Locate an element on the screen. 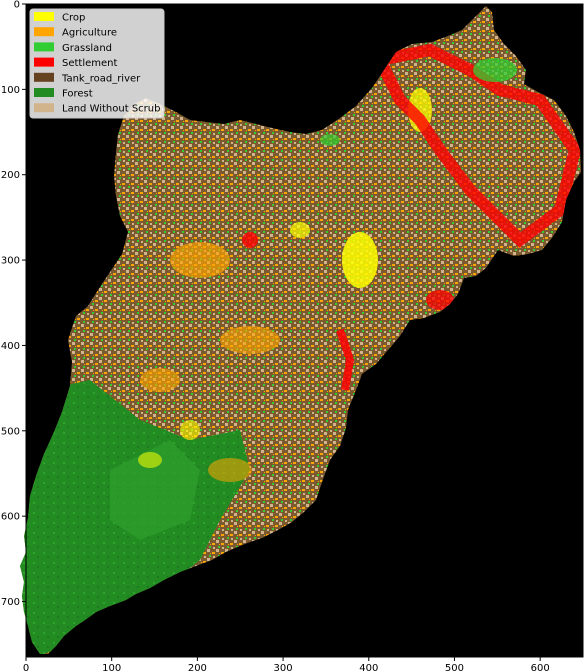 The width and height of the screenshot is (584, 671). x-tick-label: 500 is located at coordinates (454, 667).